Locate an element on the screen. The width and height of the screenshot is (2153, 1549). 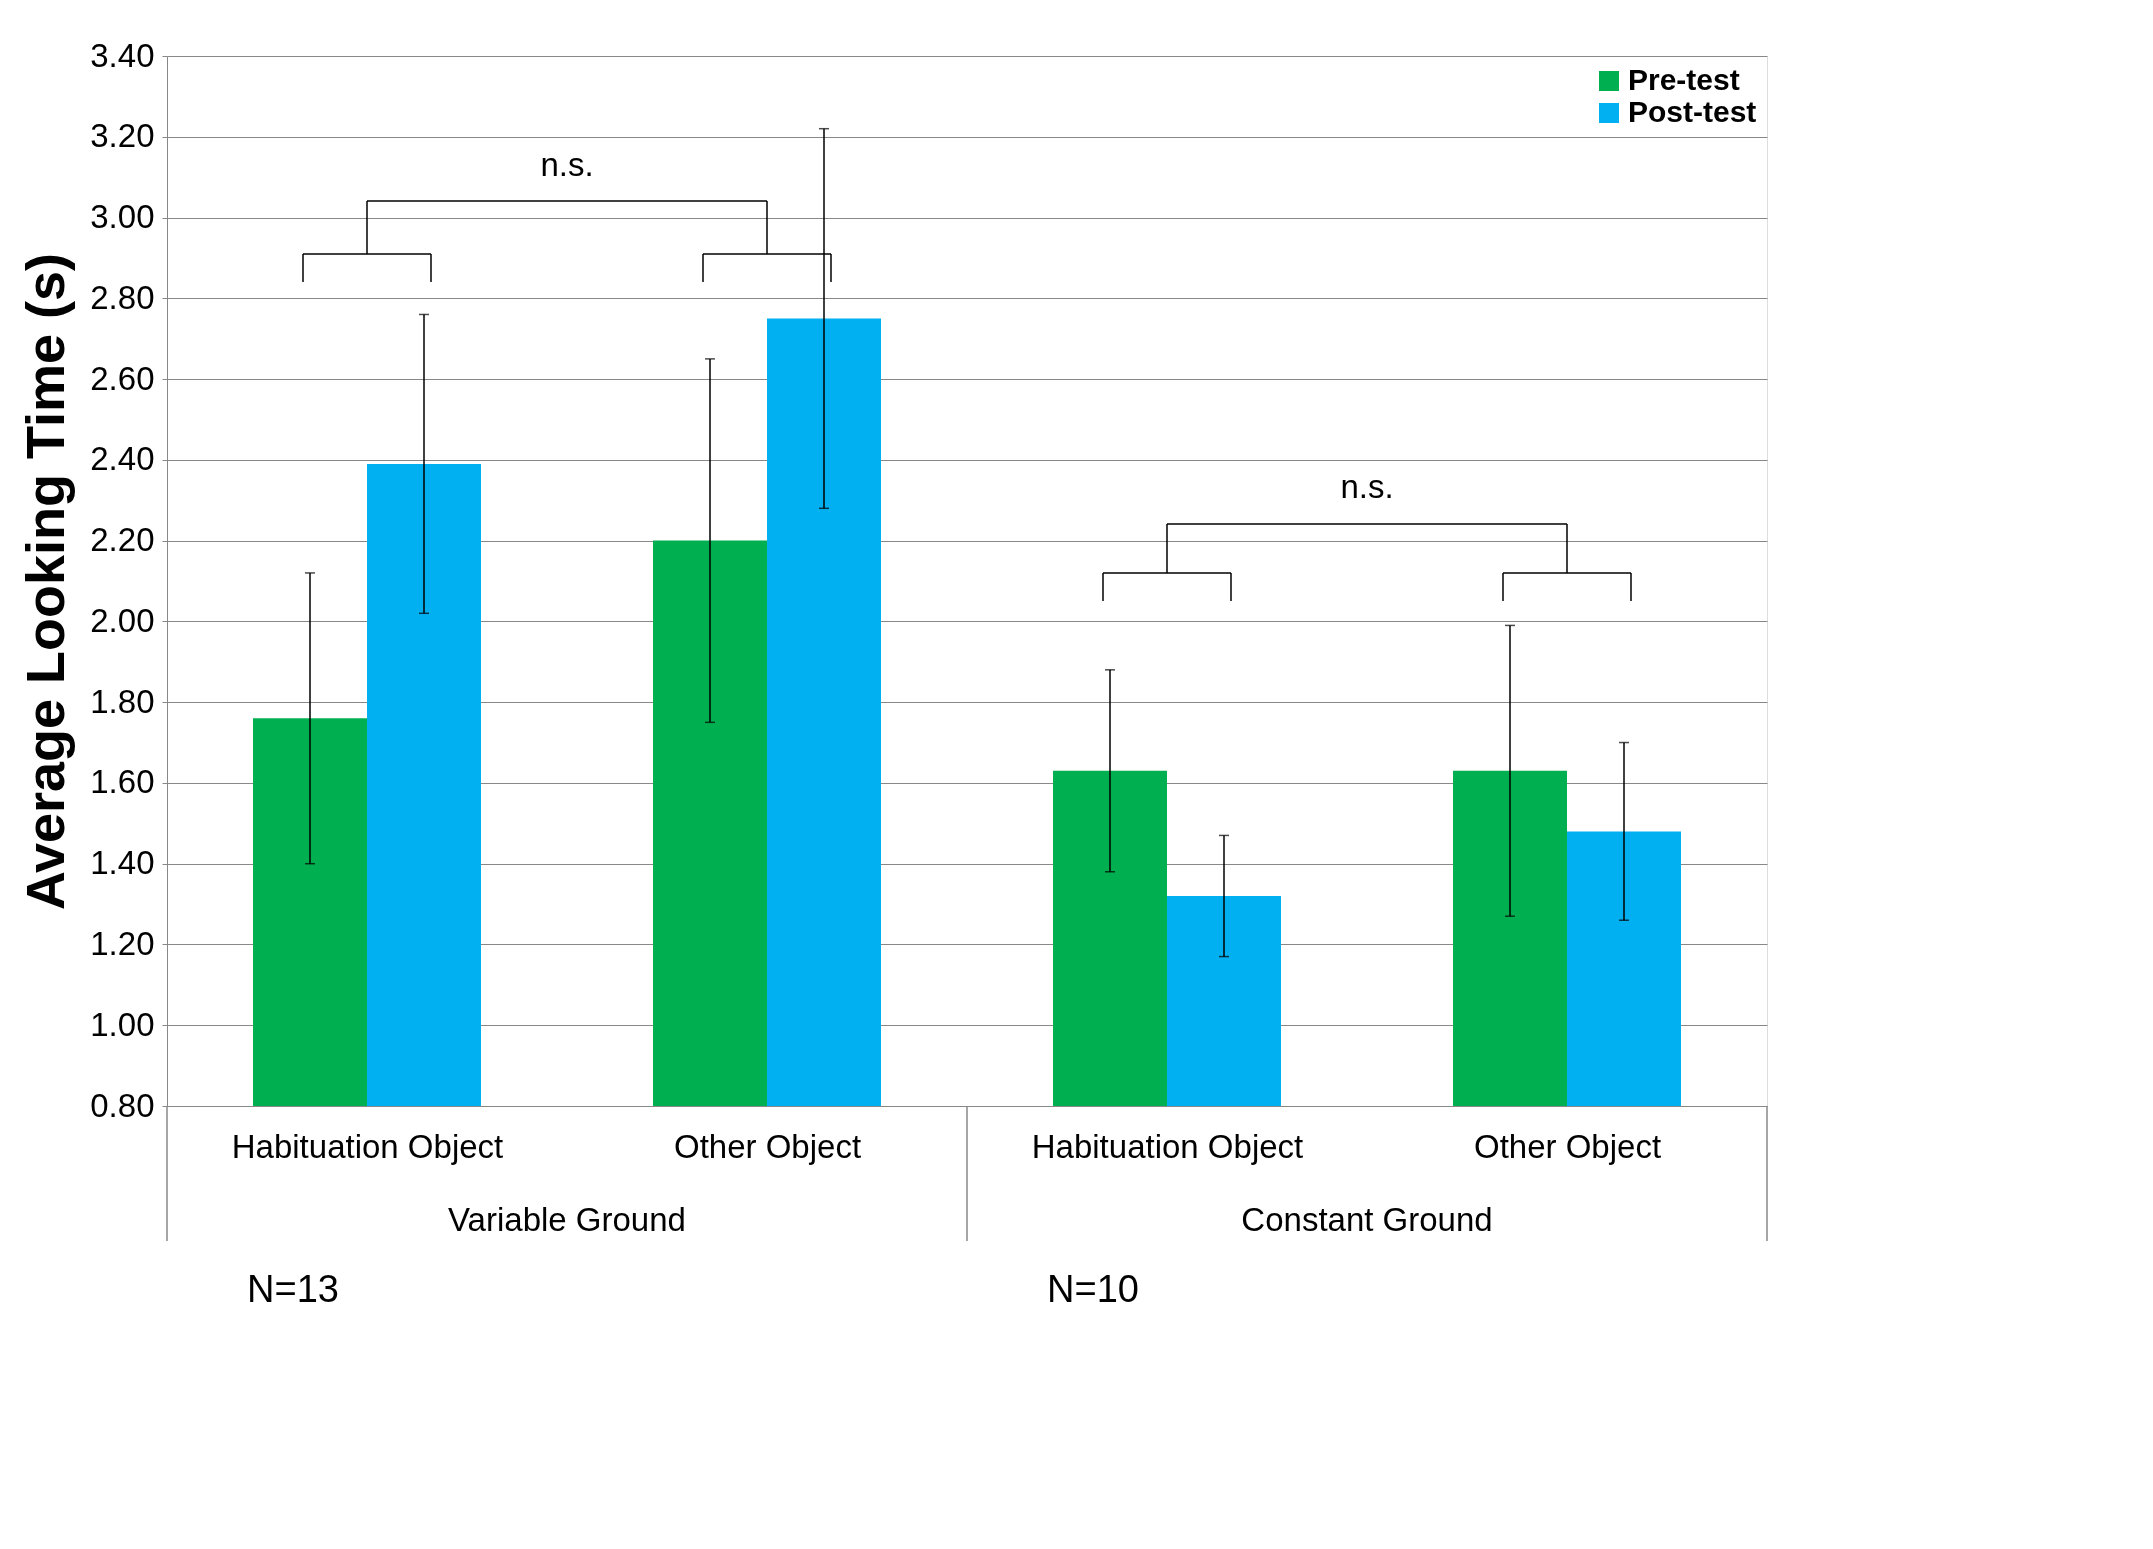
y-axis-title: Average Looking Time (s) is located at coordinates (45, 581).